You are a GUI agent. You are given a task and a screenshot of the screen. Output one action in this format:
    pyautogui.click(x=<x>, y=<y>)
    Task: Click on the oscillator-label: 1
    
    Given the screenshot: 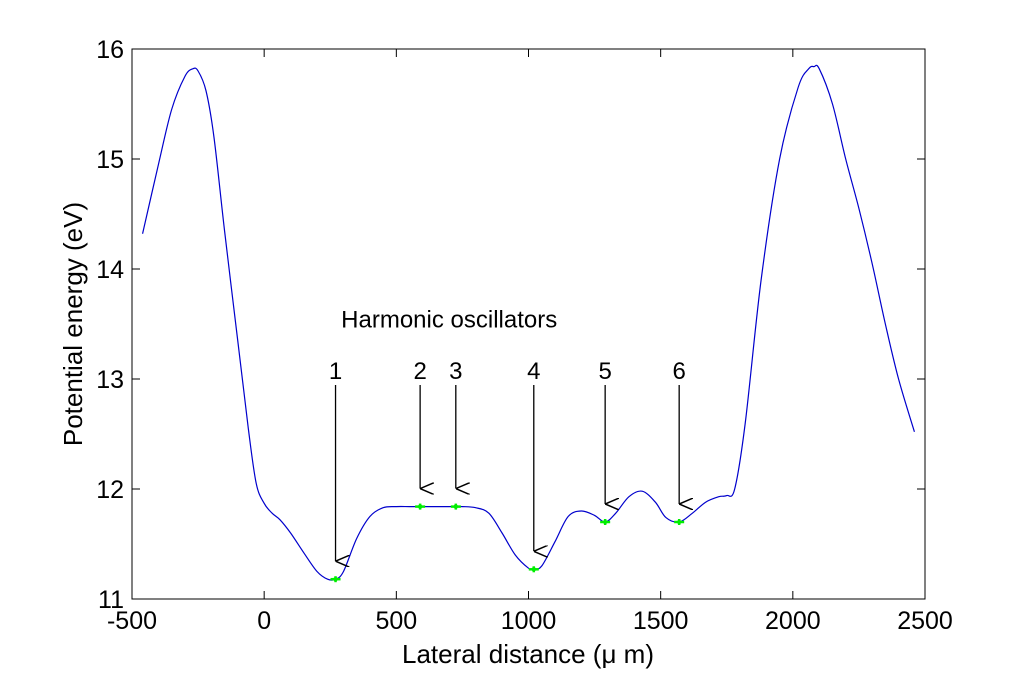 What is the action you would take?
    pyautogui.click(x=335, y=371)
    